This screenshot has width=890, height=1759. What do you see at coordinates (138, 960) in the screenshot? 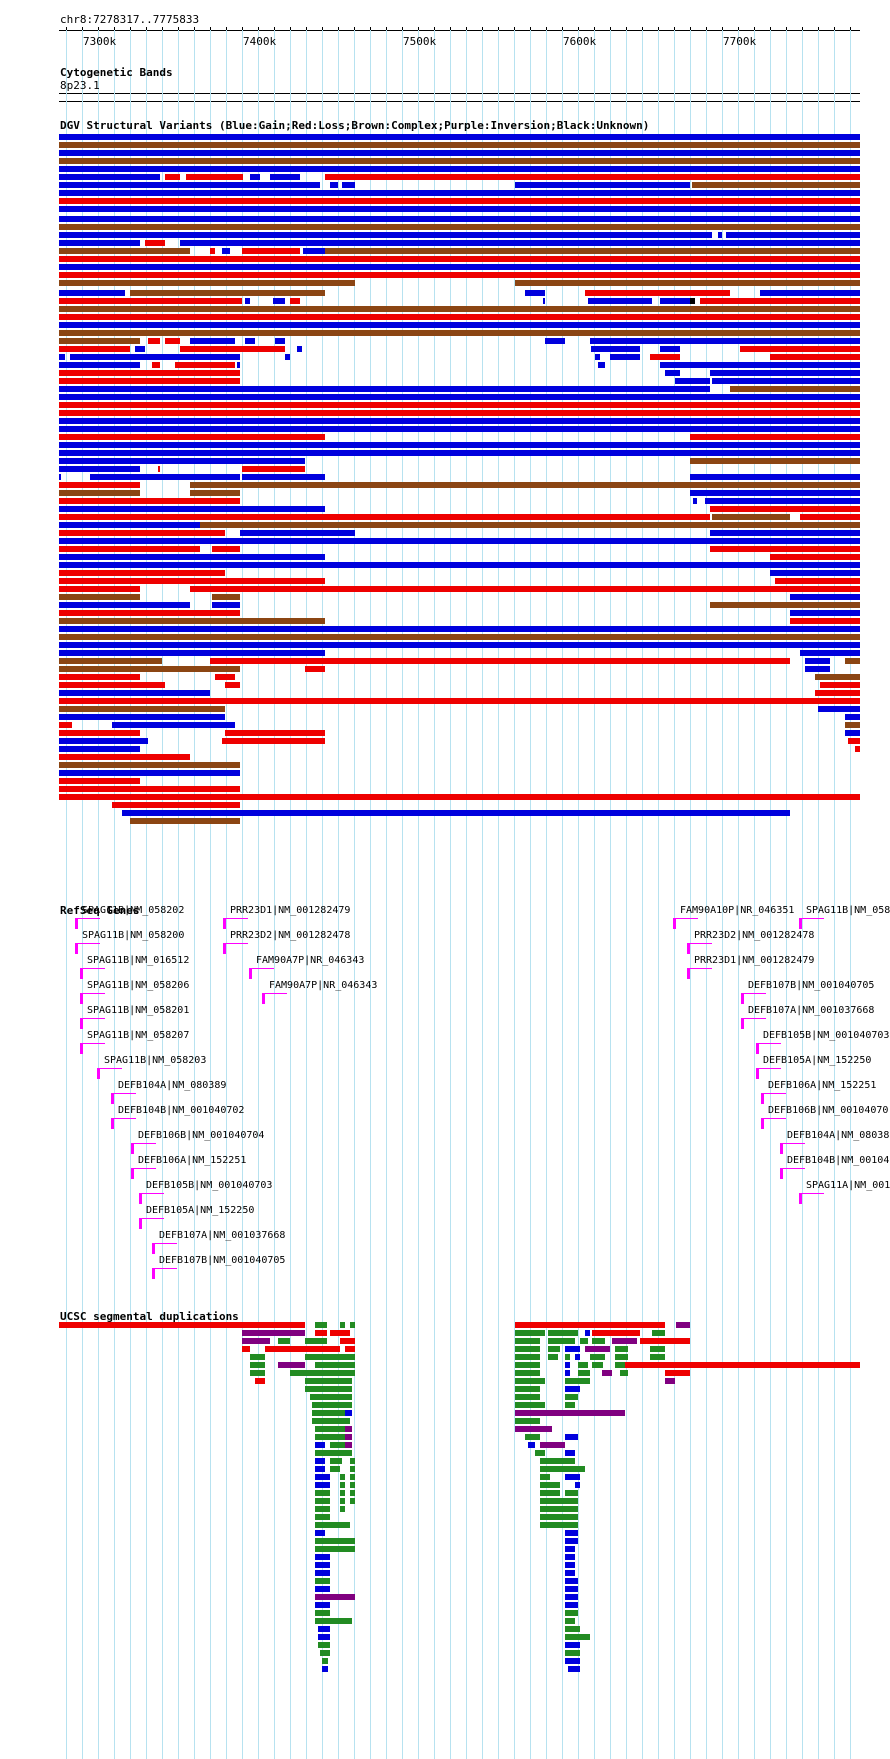
I see `gene-label: SPAG11B|NM_016512` at bounding box center [138, 960].